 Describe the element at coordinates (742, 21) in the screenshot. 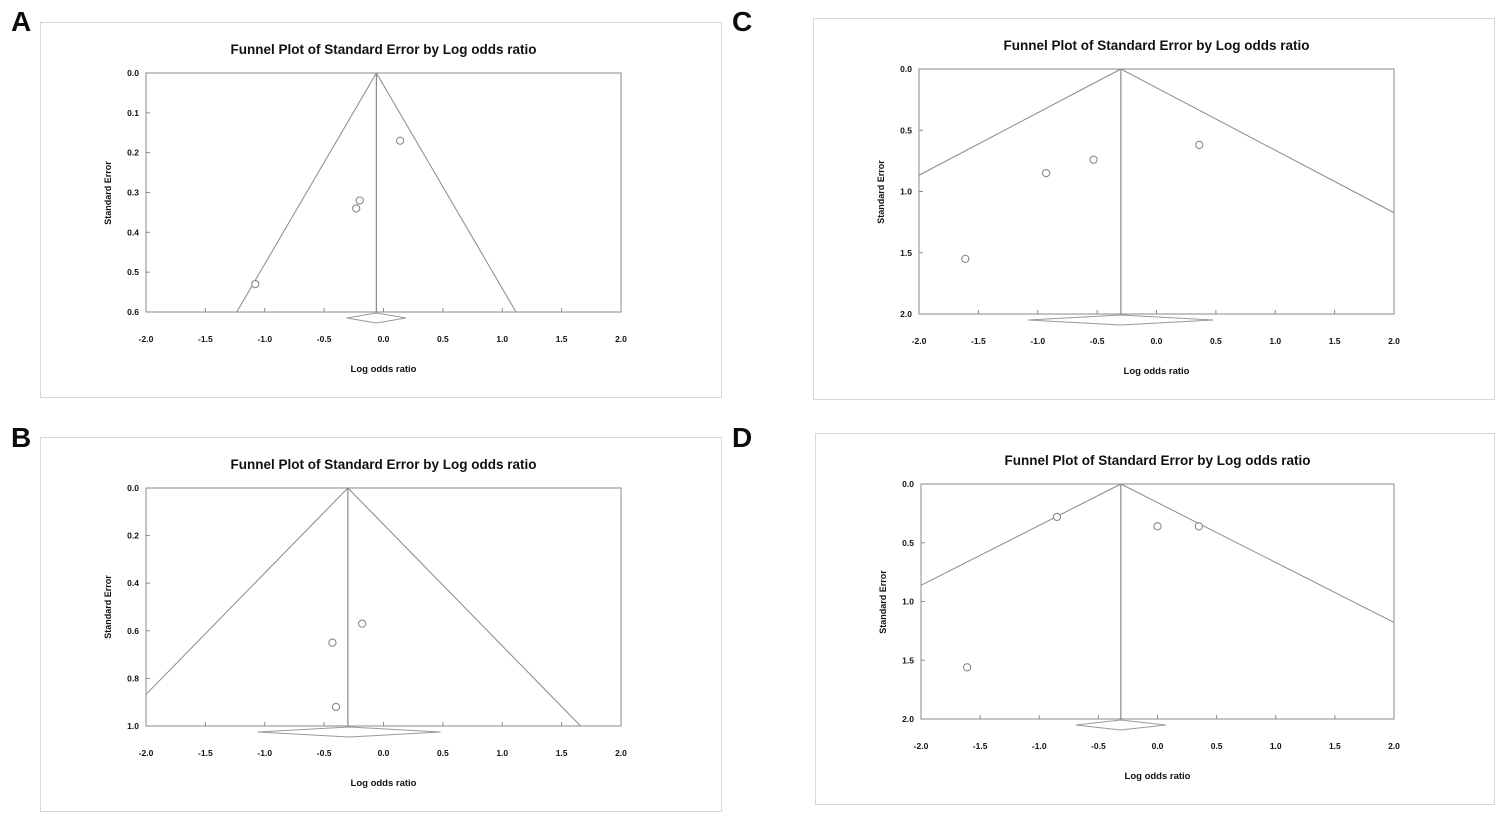

I see `panel-label-c: C` at that location.